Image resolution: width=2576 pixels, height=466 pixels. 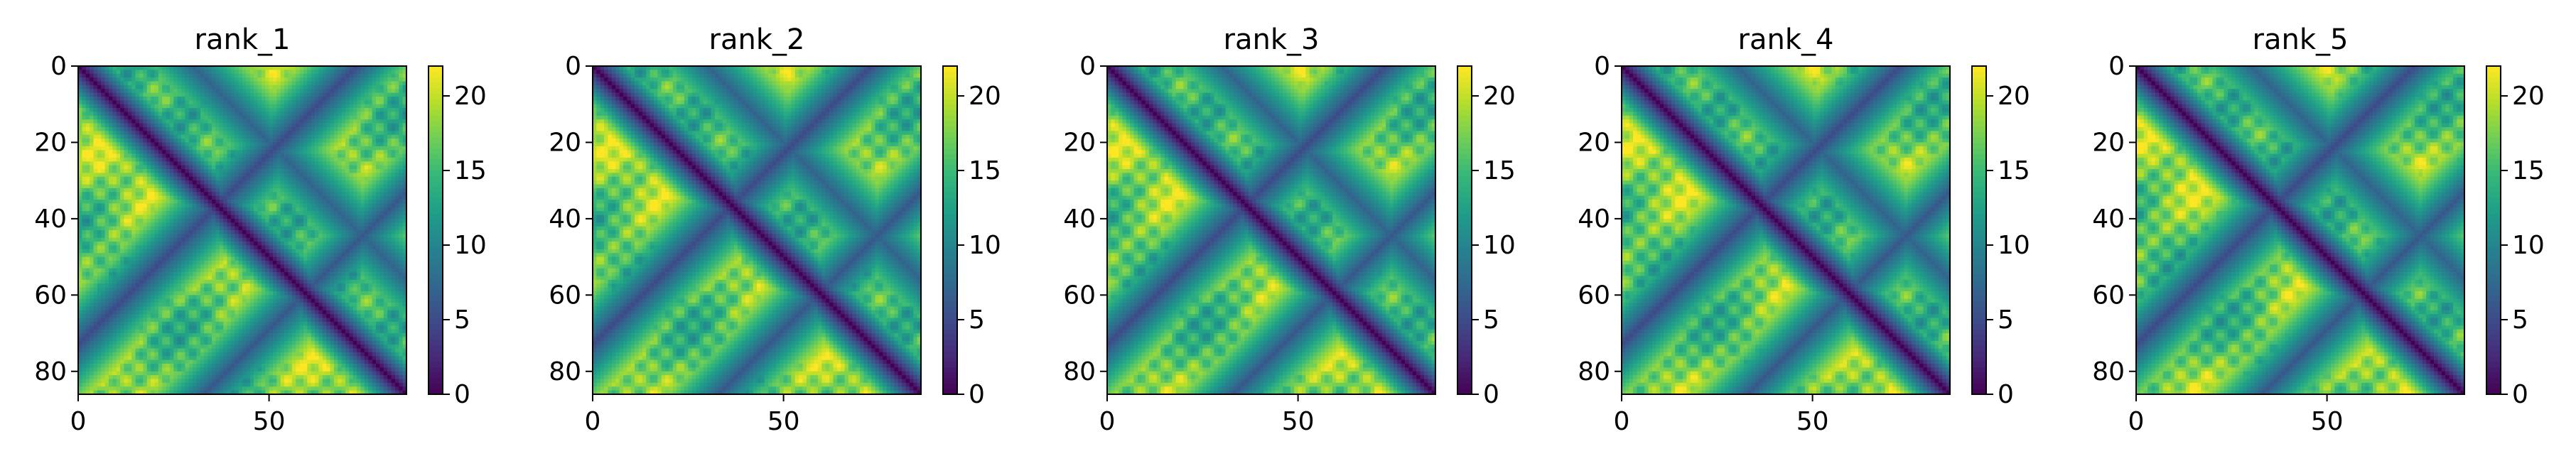 I want to click on panel-title: rank_1, so click(x=243, y=39).